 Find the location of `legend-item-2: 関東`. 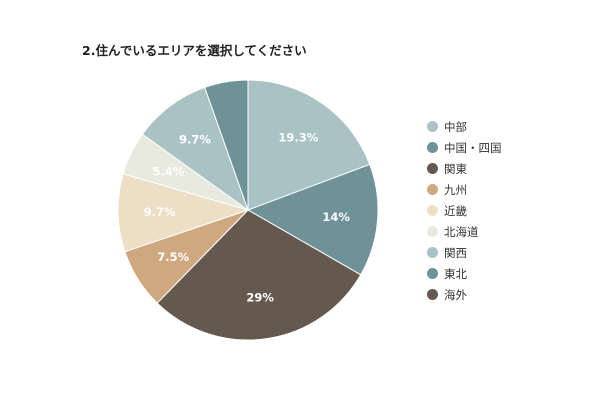

legend-item-2: 関東 is located at coordinates (464, 168).